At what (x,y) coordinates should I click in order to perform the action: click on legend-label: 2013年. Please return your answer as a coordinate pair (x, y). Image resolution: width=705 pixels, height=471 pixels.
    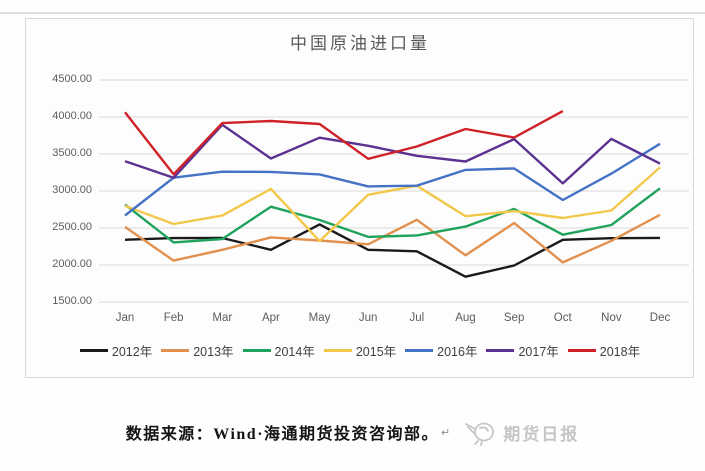
    Looking at the image, I should click on (213, 352).